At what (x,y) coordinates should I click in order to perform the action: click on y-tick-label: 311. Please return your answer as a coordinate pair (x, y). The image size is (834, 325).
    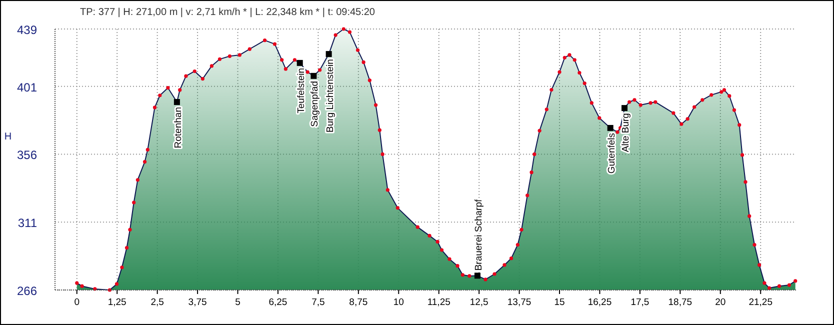
    Looking at the image, I should click on (28, 223).